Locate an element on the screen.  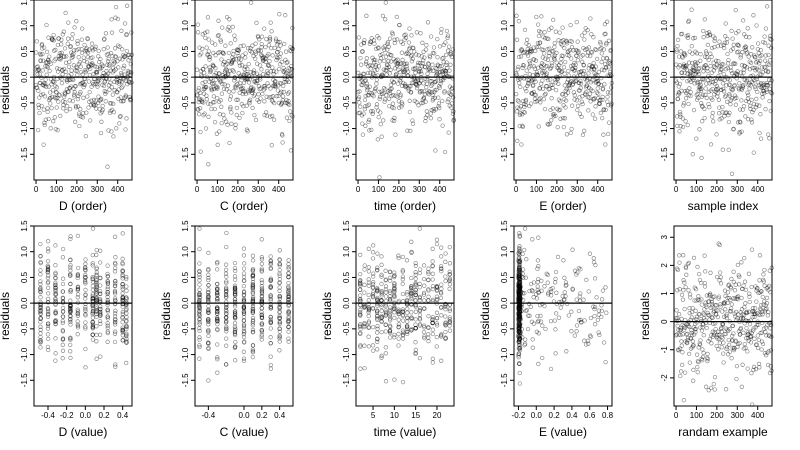
y-tick-label: 0.0 is located at coordinates (346, 303).